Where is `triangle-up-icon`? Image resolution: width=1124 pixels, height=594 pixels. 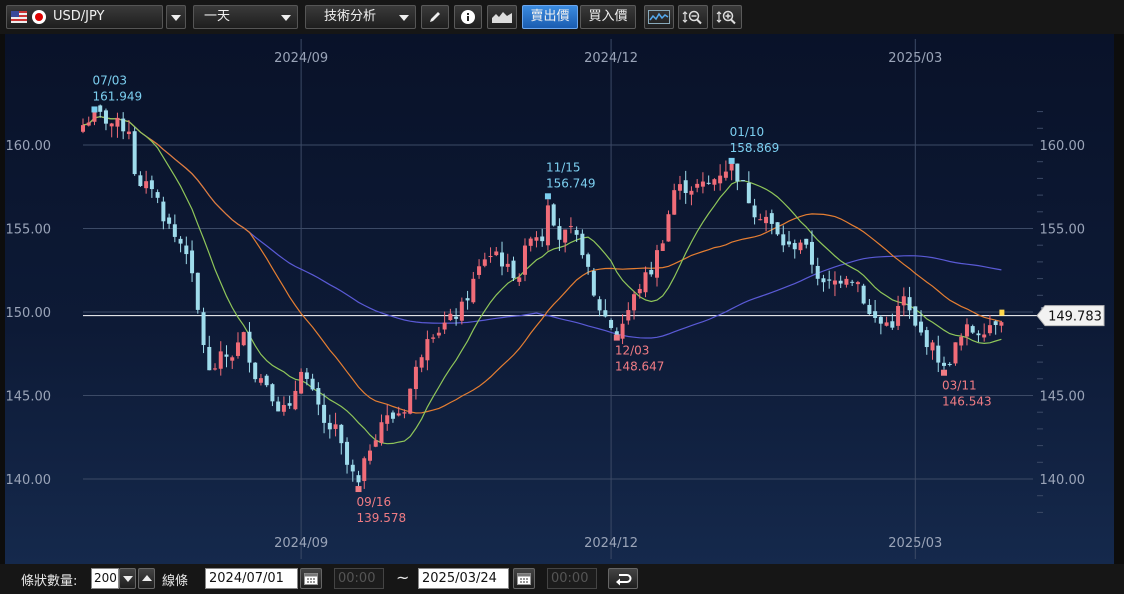 triangle-up-icon is located at coordinates (147, 578).